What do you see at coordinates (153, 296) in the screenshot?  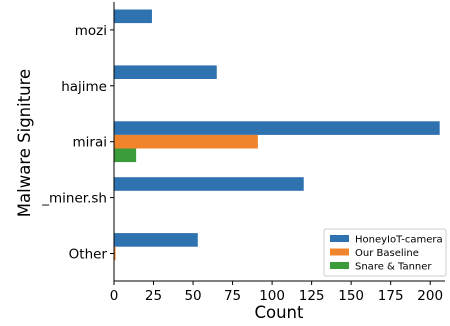 I see `x-tick-label: 25` at bounding box center [153, 296].